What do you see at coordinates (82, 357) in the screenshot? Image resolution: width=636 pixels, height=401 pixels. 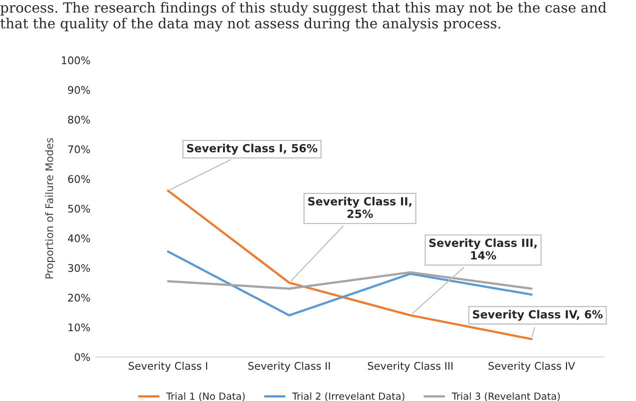 I see `y-tick-label: 0%` at bounding box center [82, 357].